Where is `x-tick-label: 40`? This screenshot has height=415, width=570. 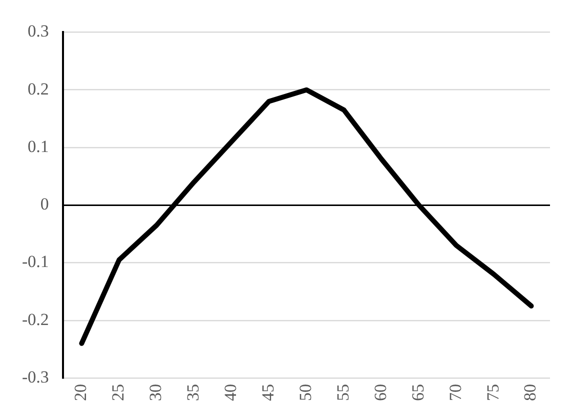
x-tick-label: 40 is located at coordinates (230, 392).